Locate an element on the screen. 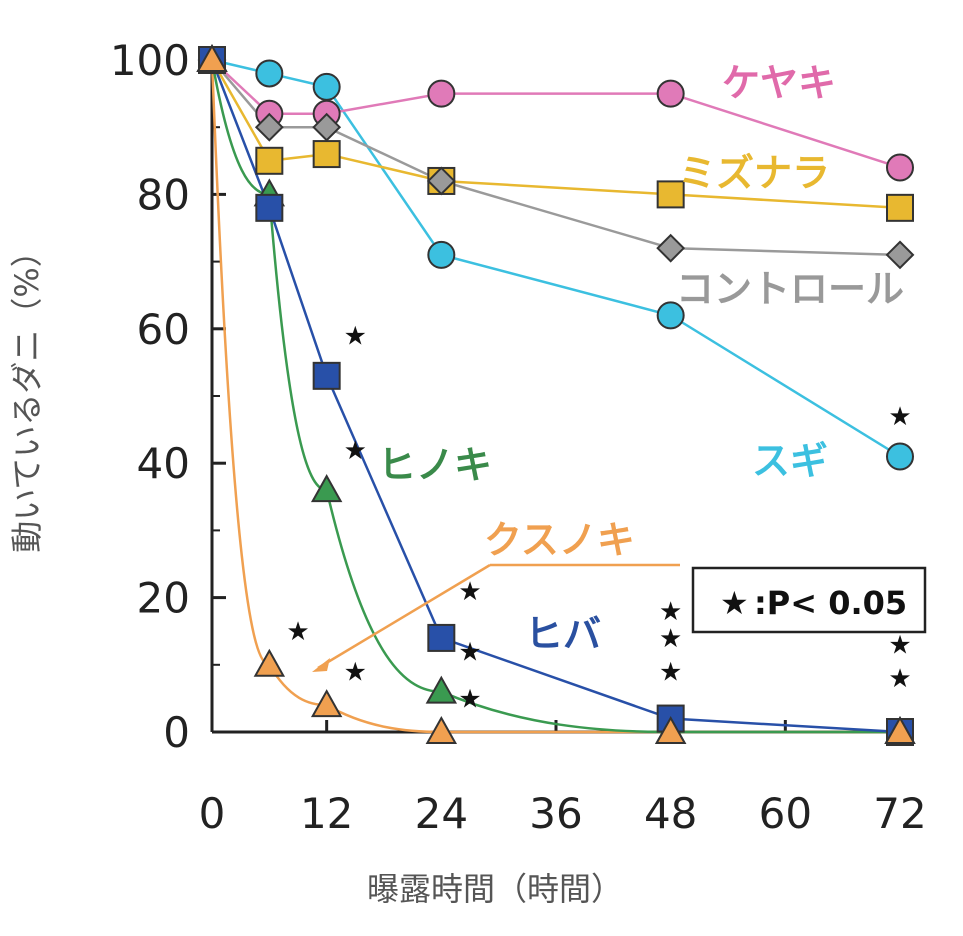  legend: ★ :P< 0.05 is located at coordinates (809, 600).